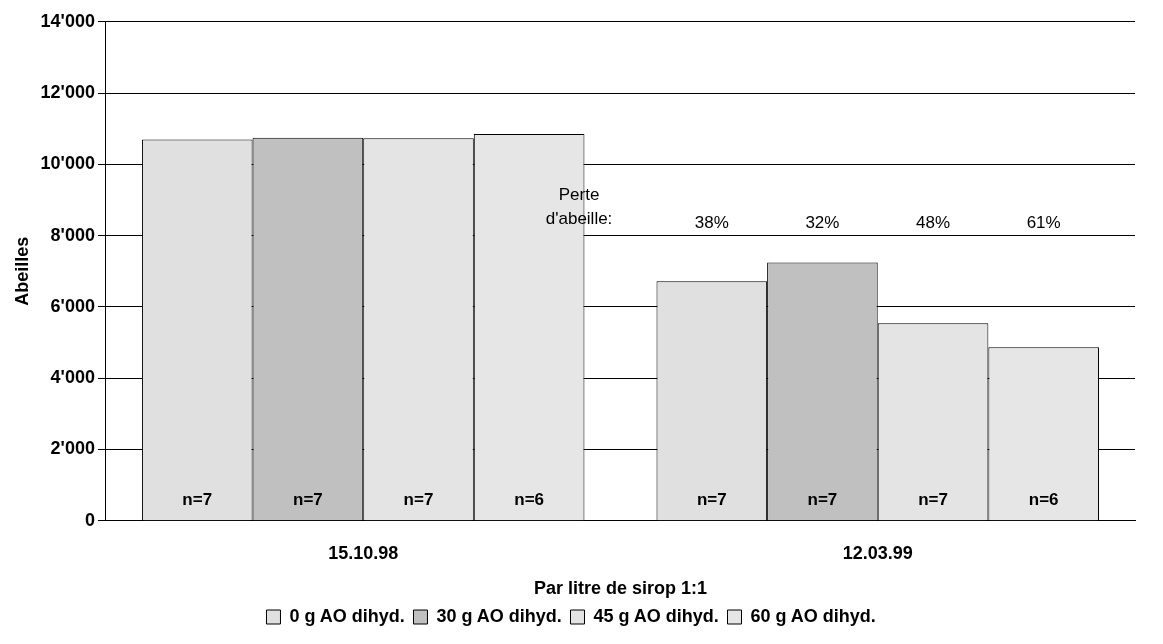 The width and height of the screenshot is (1163, 644). I want to click on legend-label: 45 g AO dihyd., so click(656, 615).